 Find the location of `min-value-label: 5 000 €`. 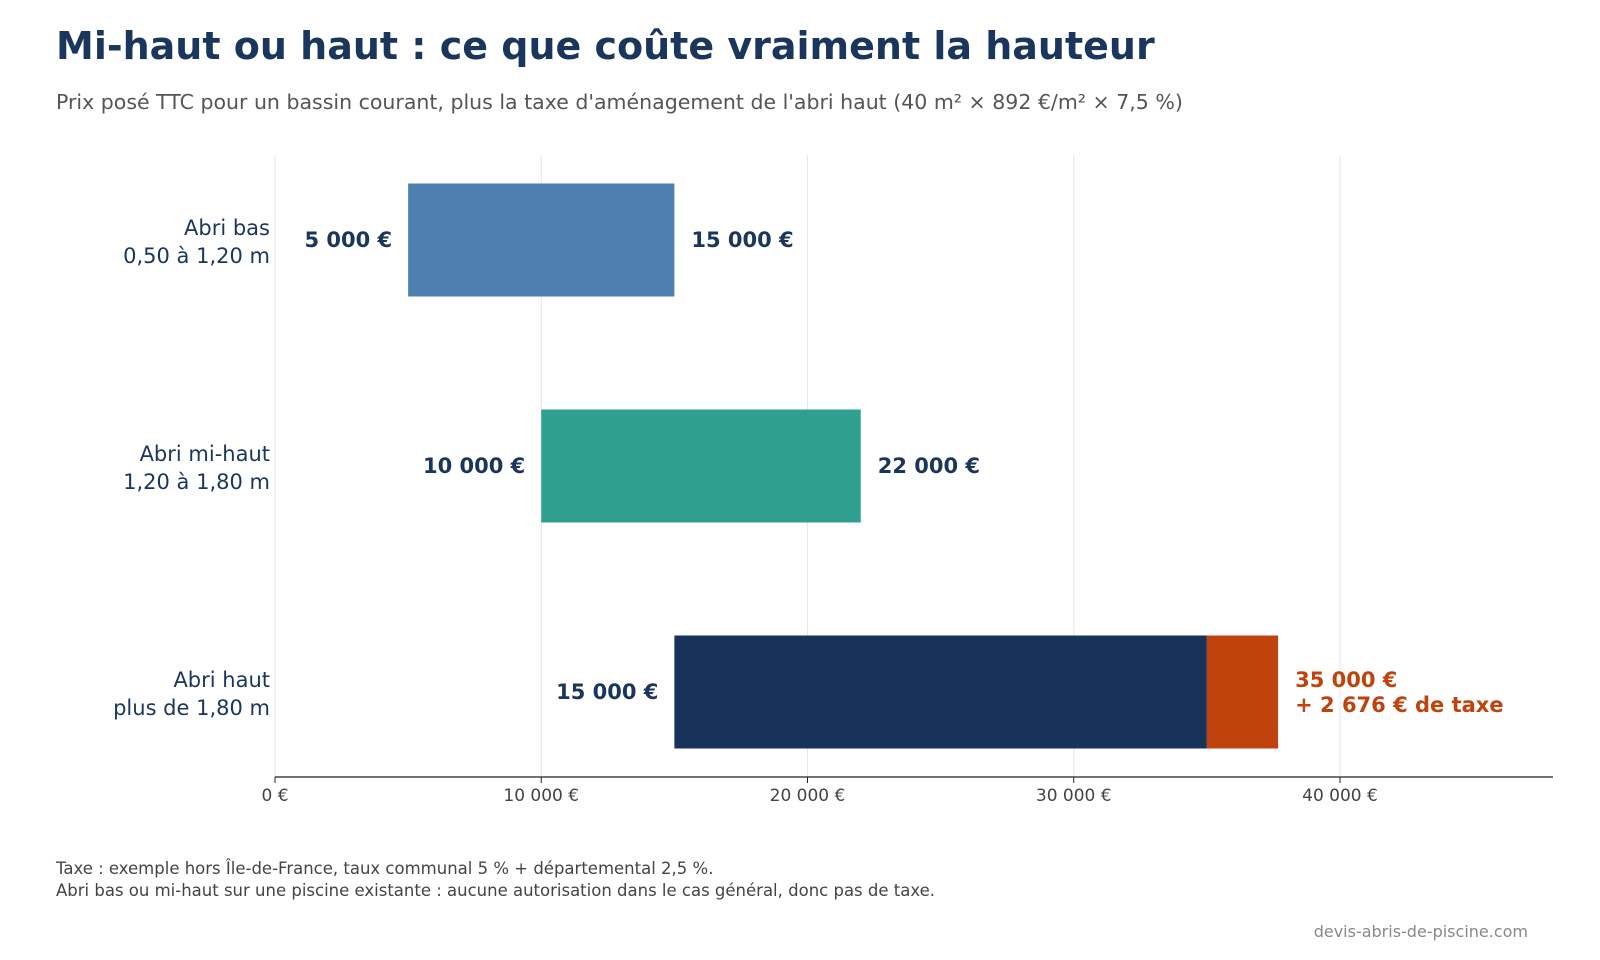

min-value-label: 5 000 € is located at coordinates (348, 240).